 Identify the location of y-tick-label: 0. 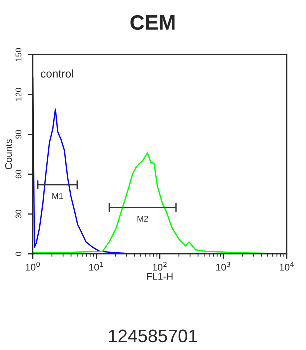
(19, 254).